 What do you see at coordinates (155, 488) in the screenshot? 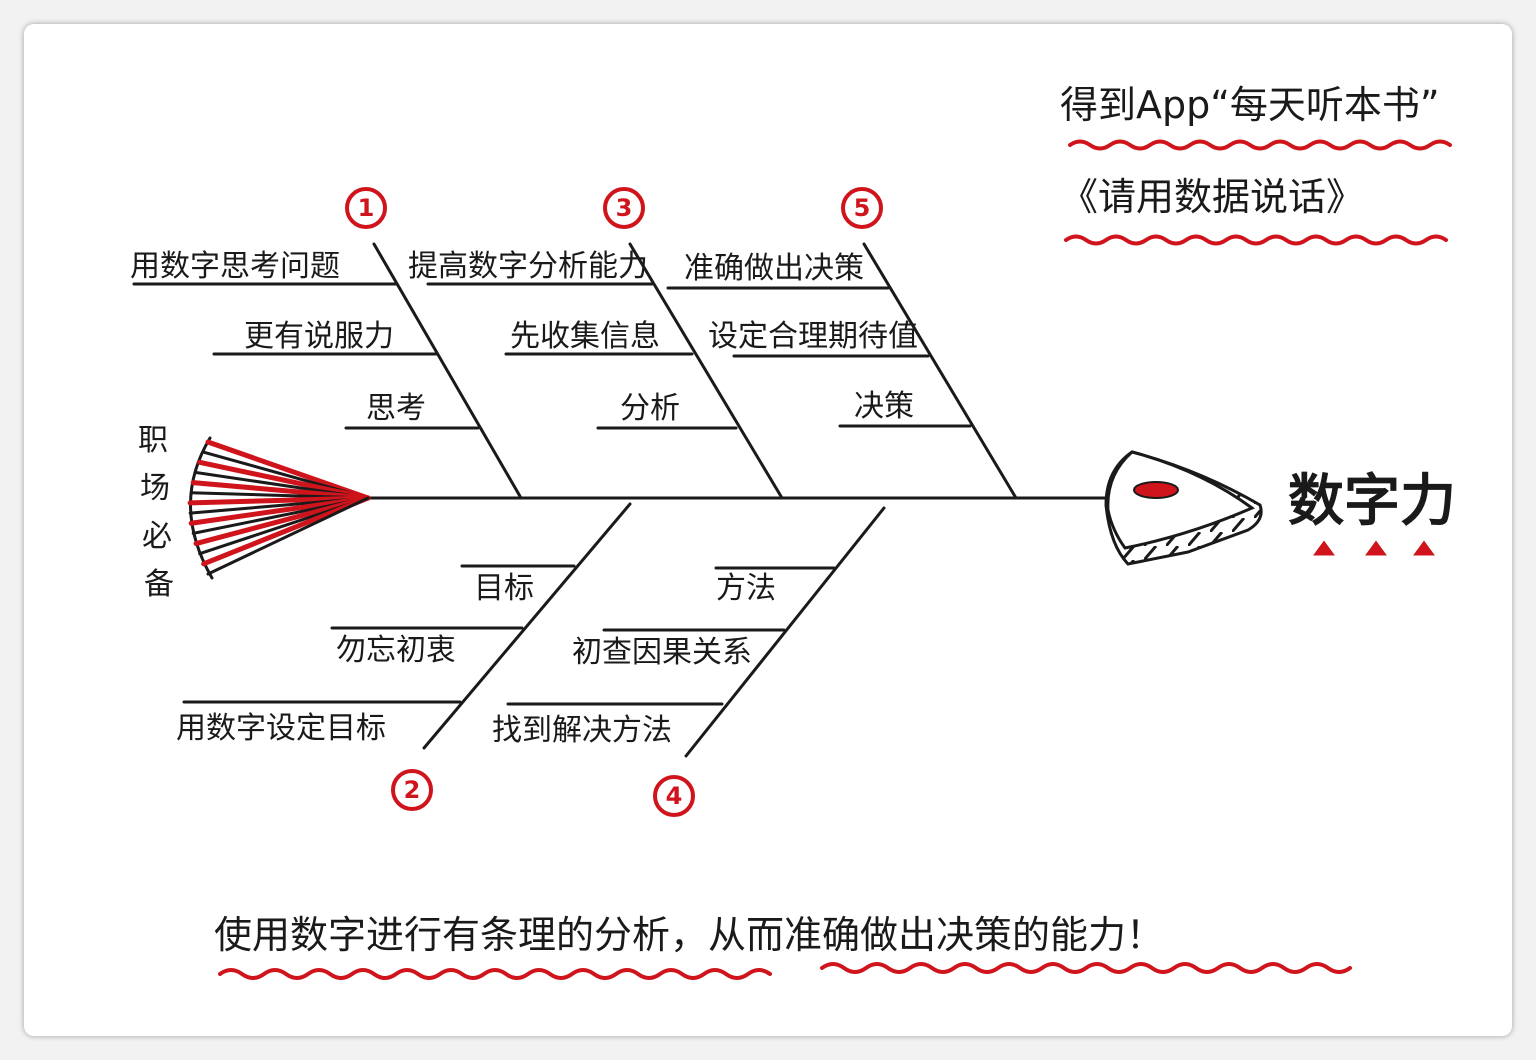
I see `tail-char-2: 场` at bounding box center [155, 488].